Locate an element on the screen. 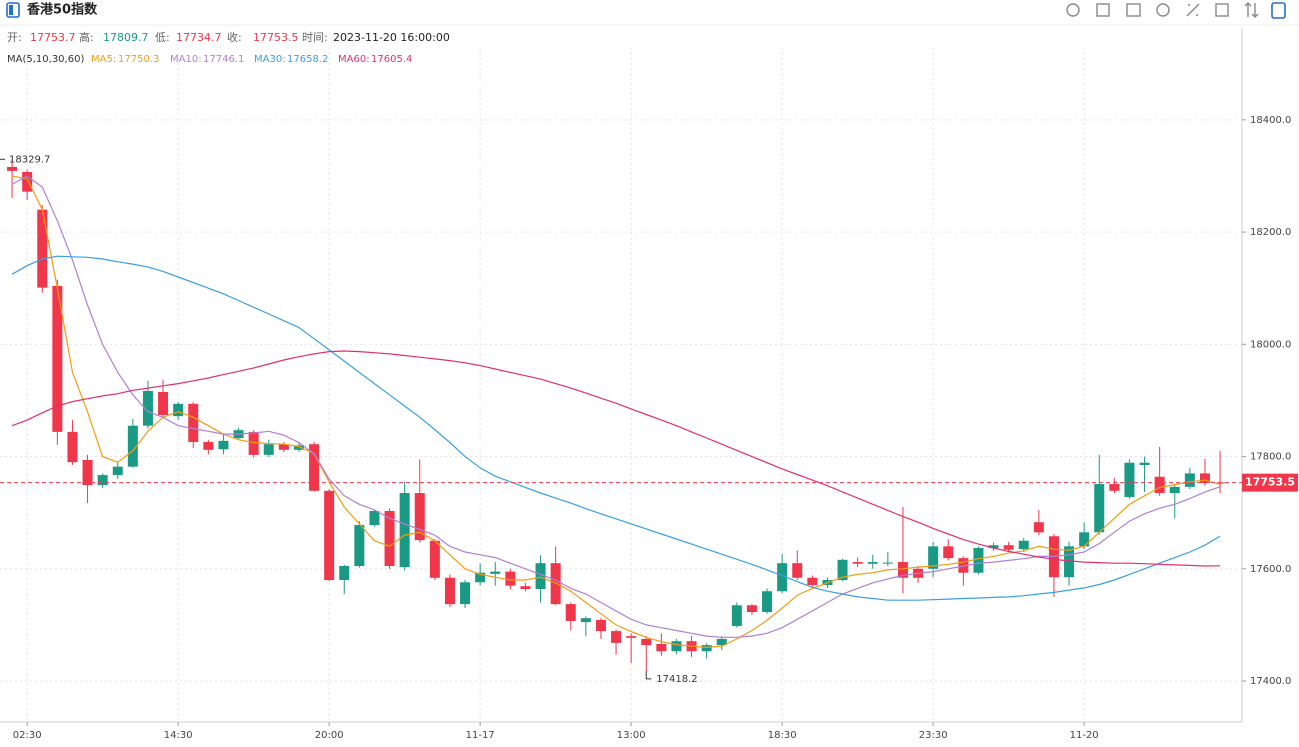 The image size is (1299, 747). ma-legend-title: MA(5,10,30,60) is located at coordinates (45, 59).